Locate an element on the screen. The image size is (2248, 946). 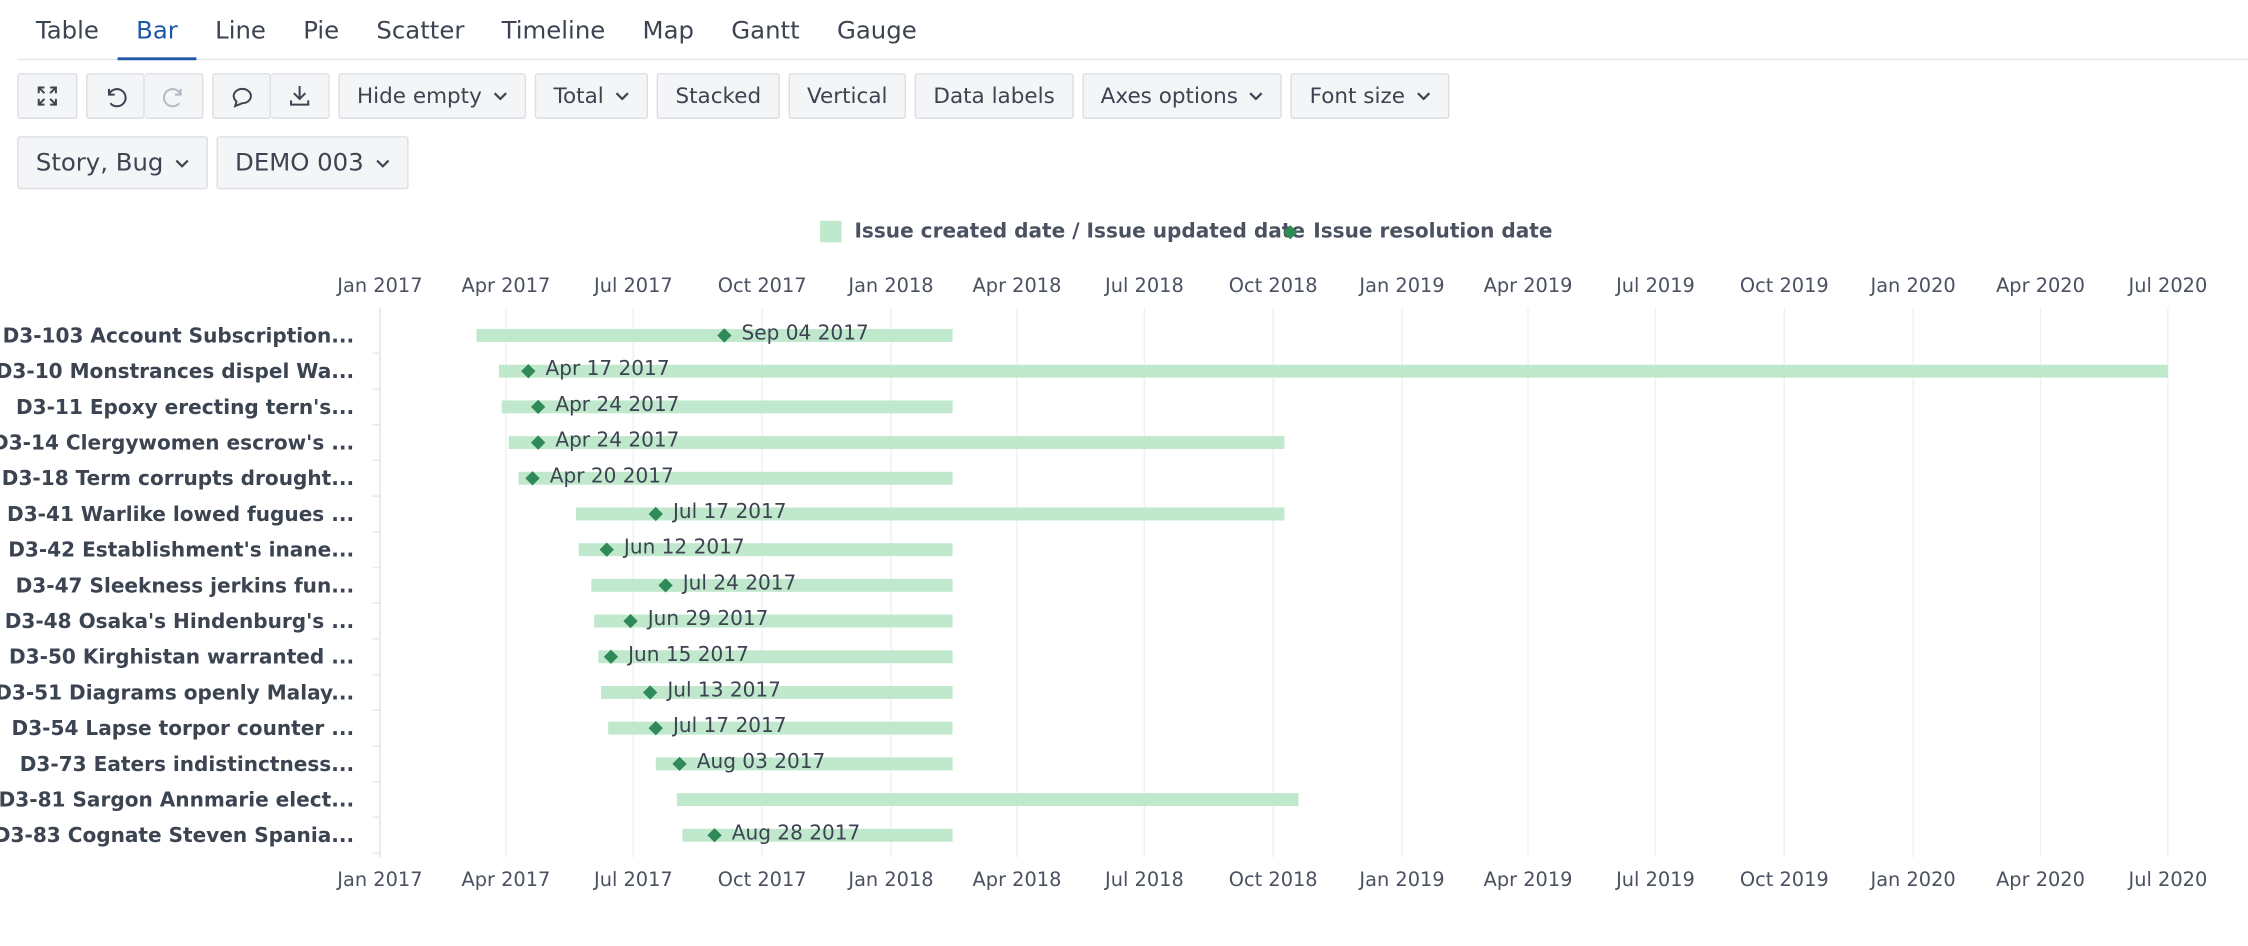
tab: Bar is located at coordinates (157, 30).